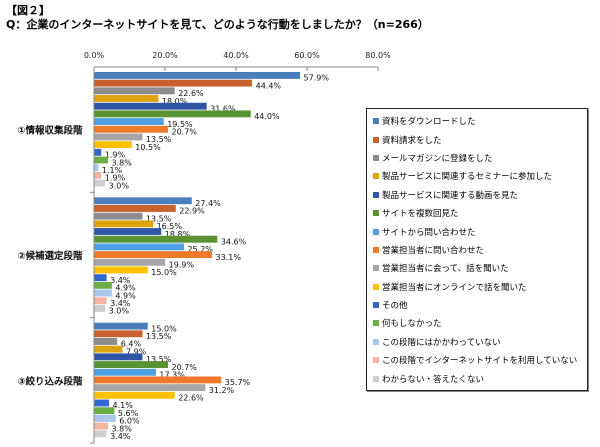 The width and height of the screenshot is (600, 447). Describe the element at coordinates (112, 170) in the screenshot. I see `data-label: 1.1%` at that location.